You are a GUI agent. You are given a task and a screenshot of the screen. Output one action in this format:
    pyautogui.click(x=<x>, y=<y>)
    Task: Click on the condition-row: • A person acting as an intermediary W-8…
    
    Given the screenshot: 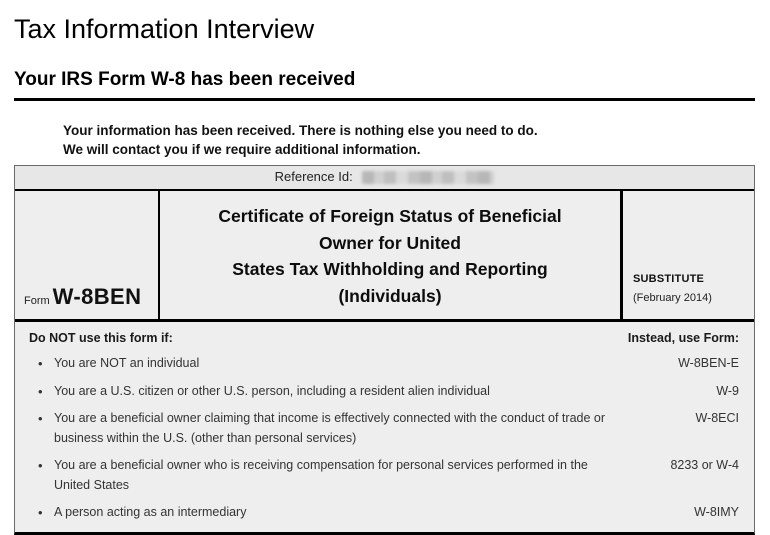 What is the action you would take?
    pyautogui.click(x=384, y=513)
    